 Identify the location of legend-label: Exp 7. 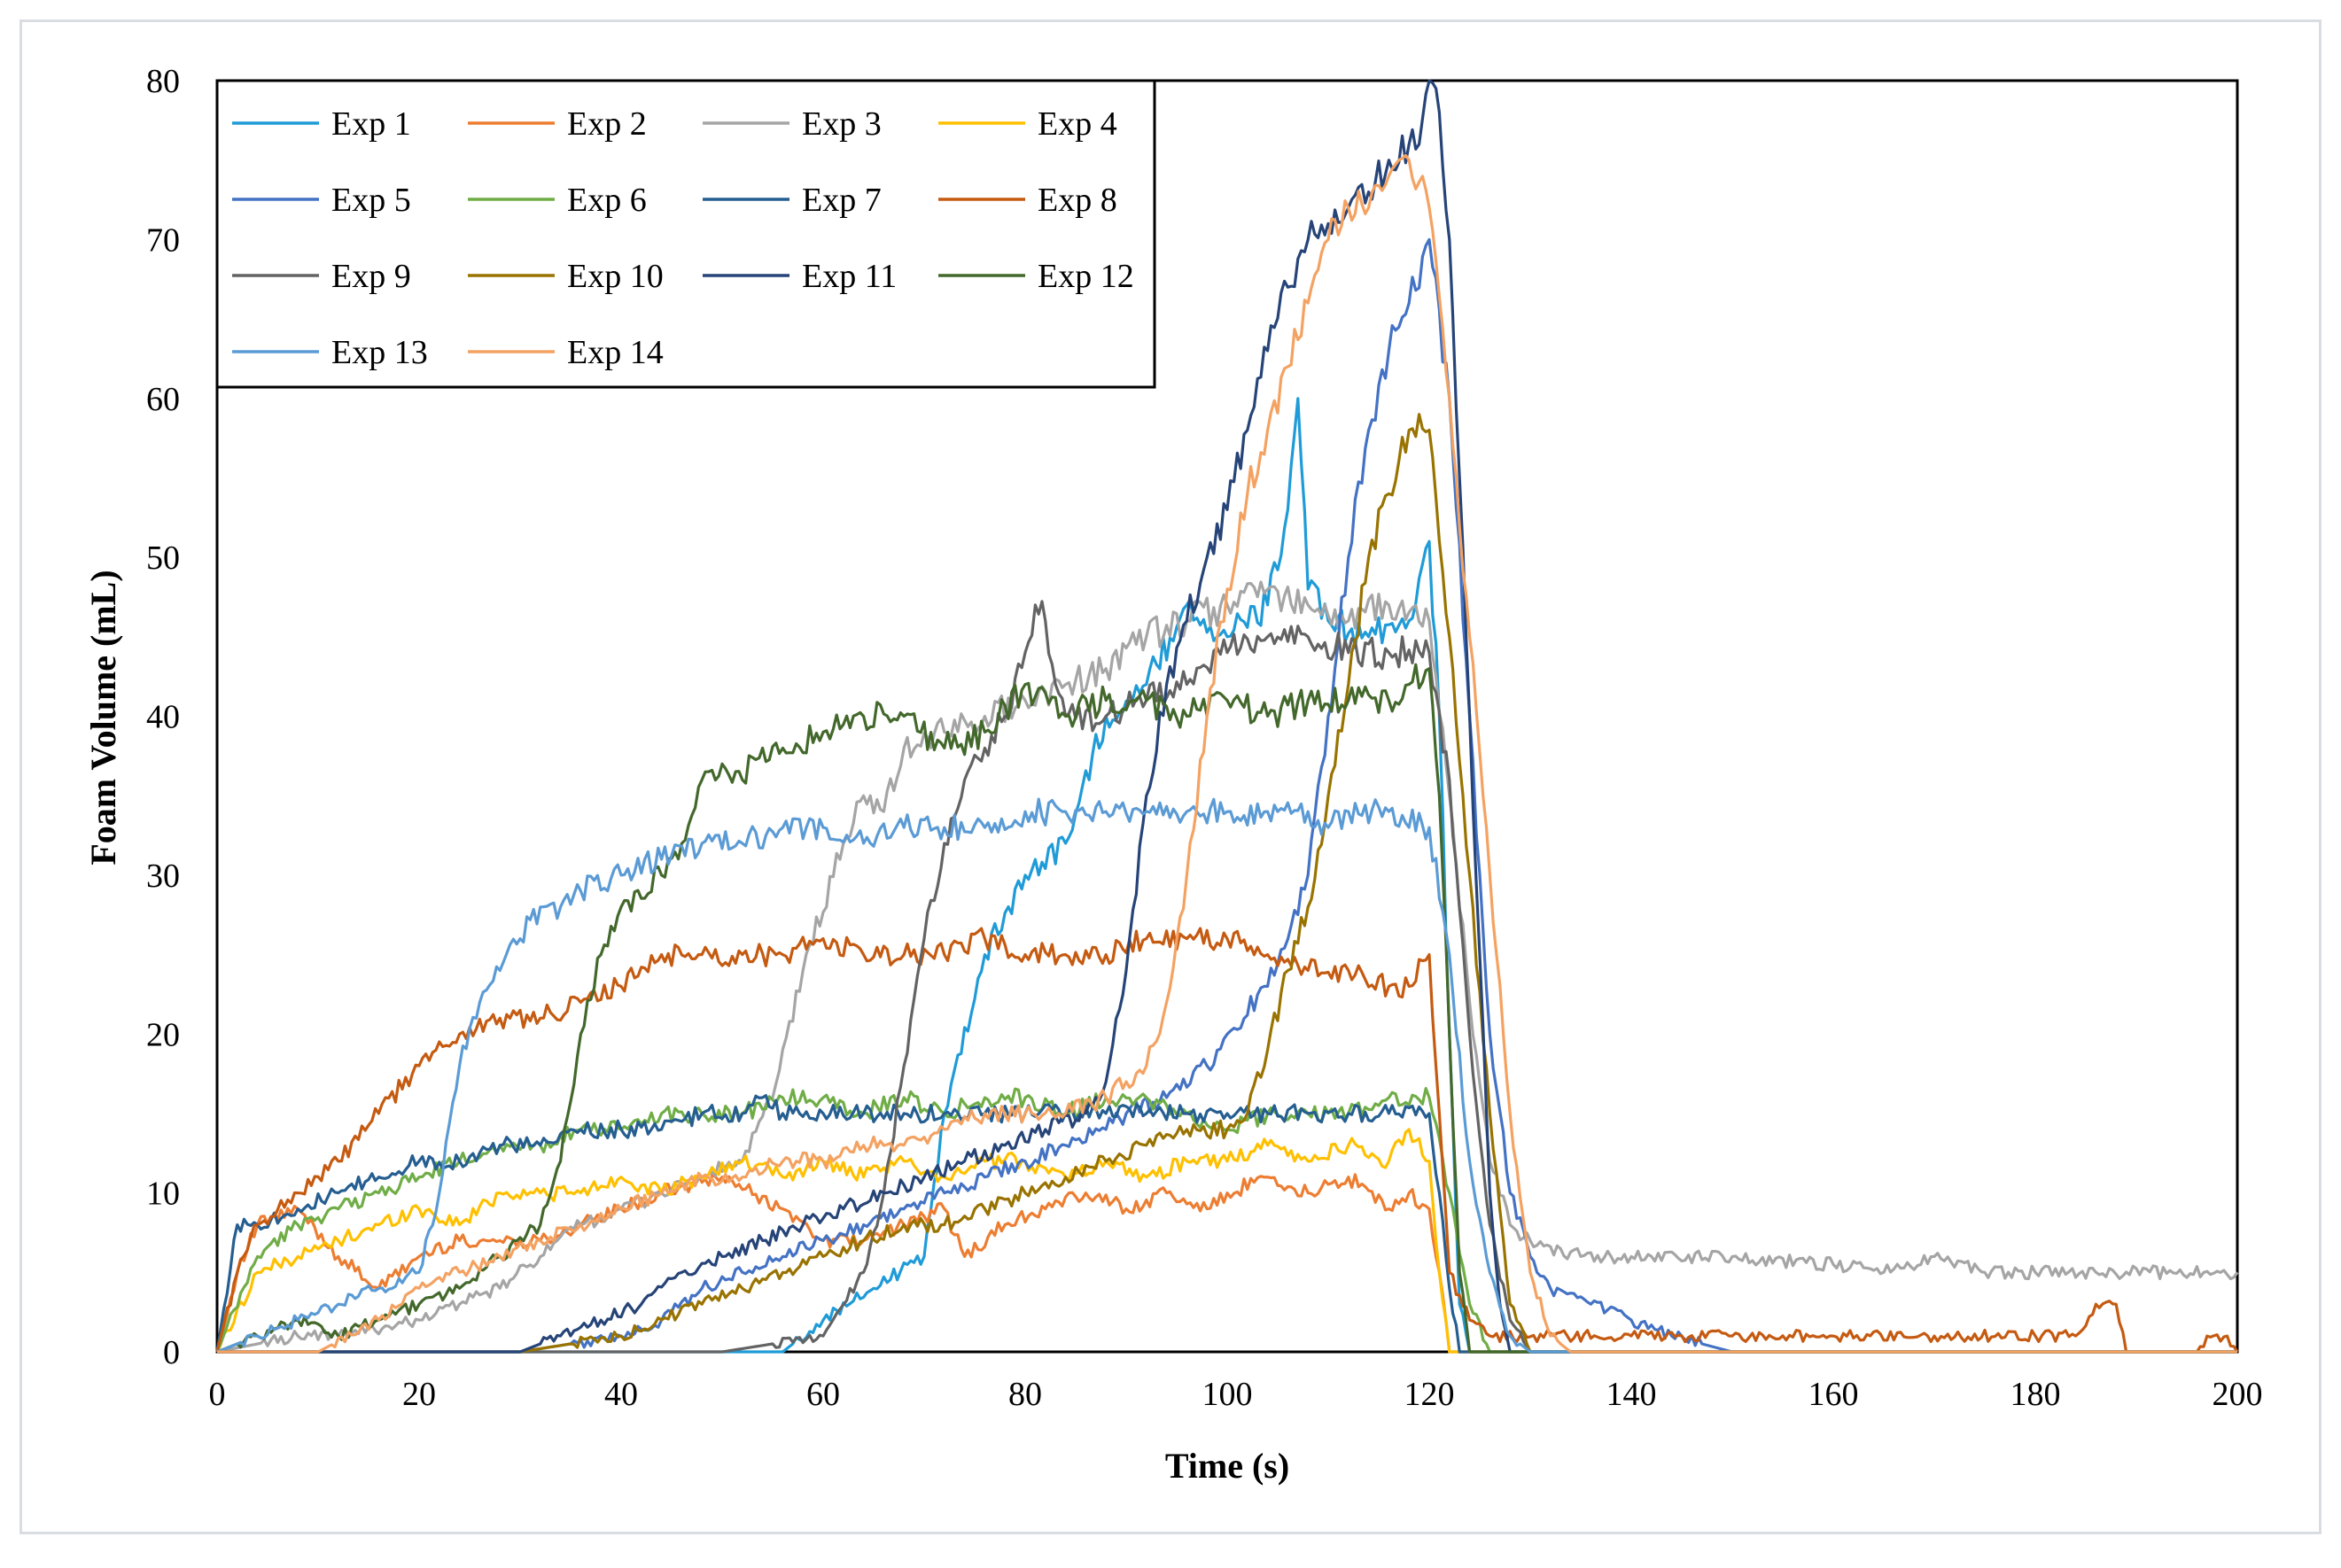
(842, 200).